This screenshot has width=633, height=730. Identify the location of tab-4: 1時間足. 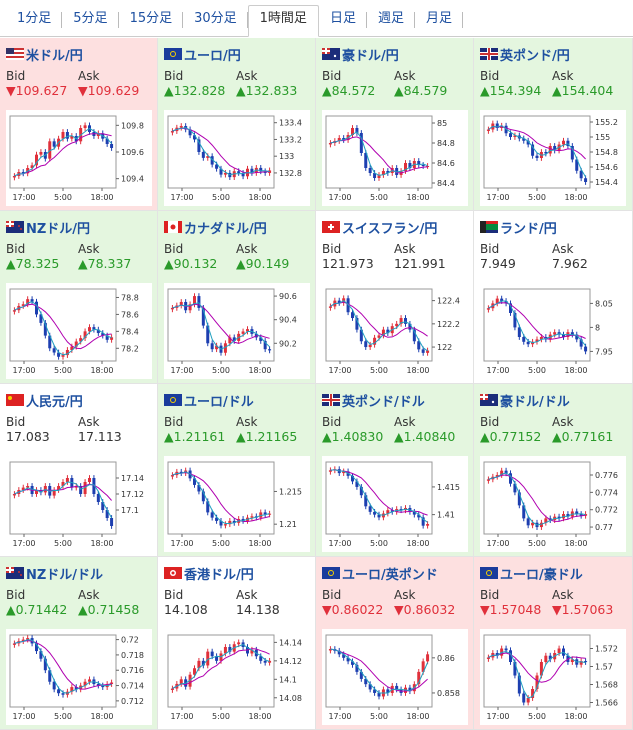
(283, 21).